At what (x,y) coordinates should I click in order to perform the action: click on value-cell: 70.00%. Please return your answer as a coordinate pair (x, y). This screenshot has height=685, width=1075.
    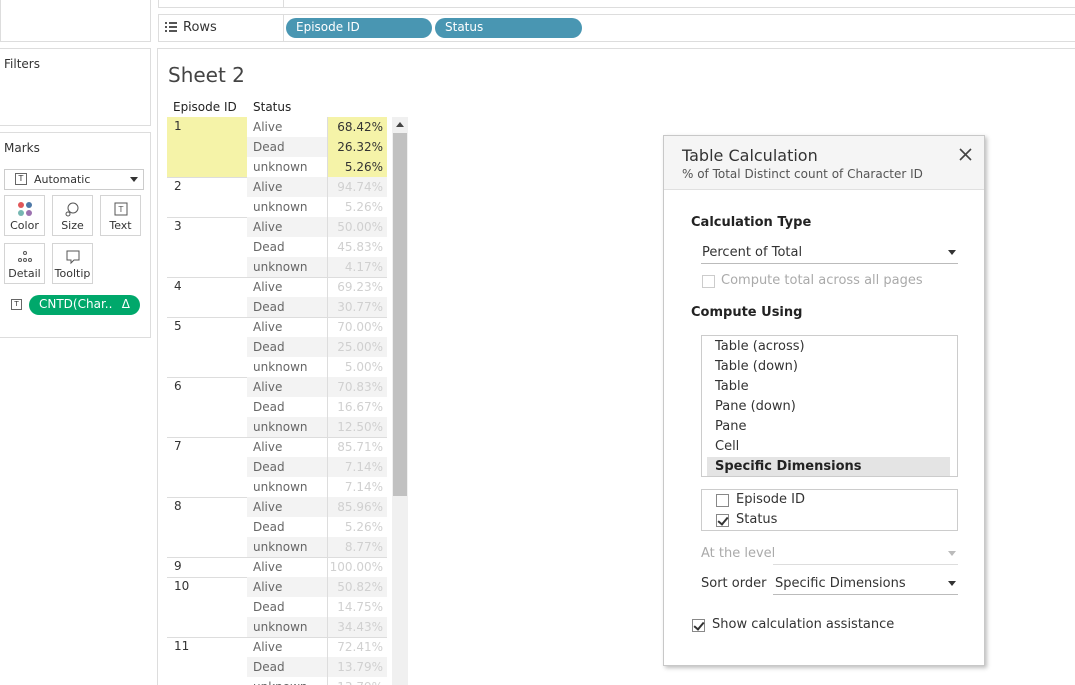
    Looking at the image, I should click on (357, 327).